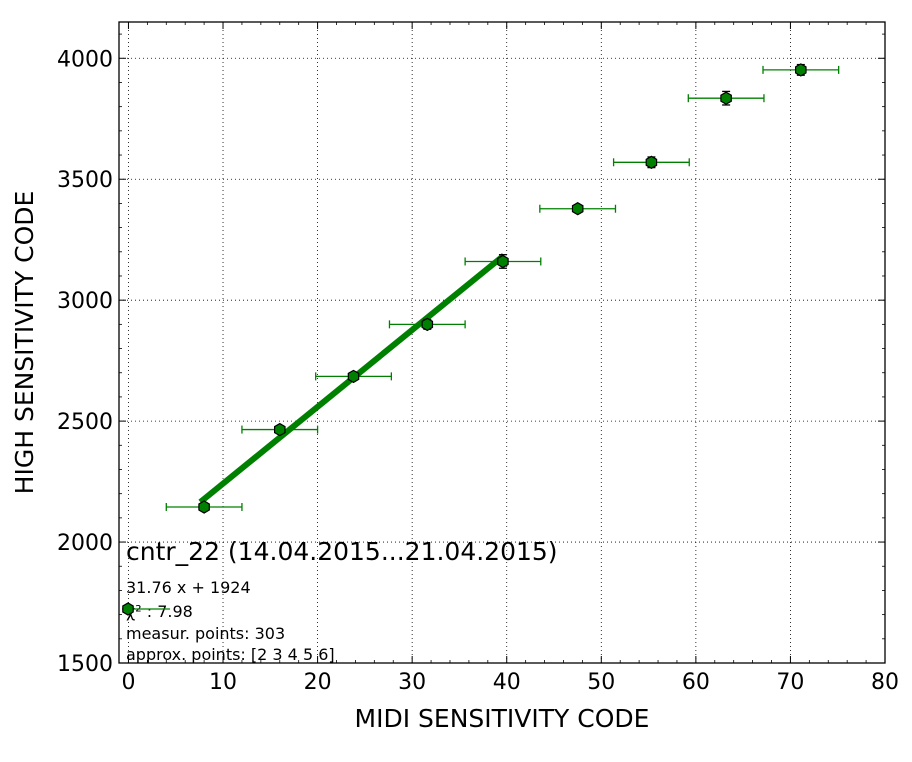 The width and height of the screenshot is (912, 762). I want to click on x-tick-label: 20, so click(318, 682).